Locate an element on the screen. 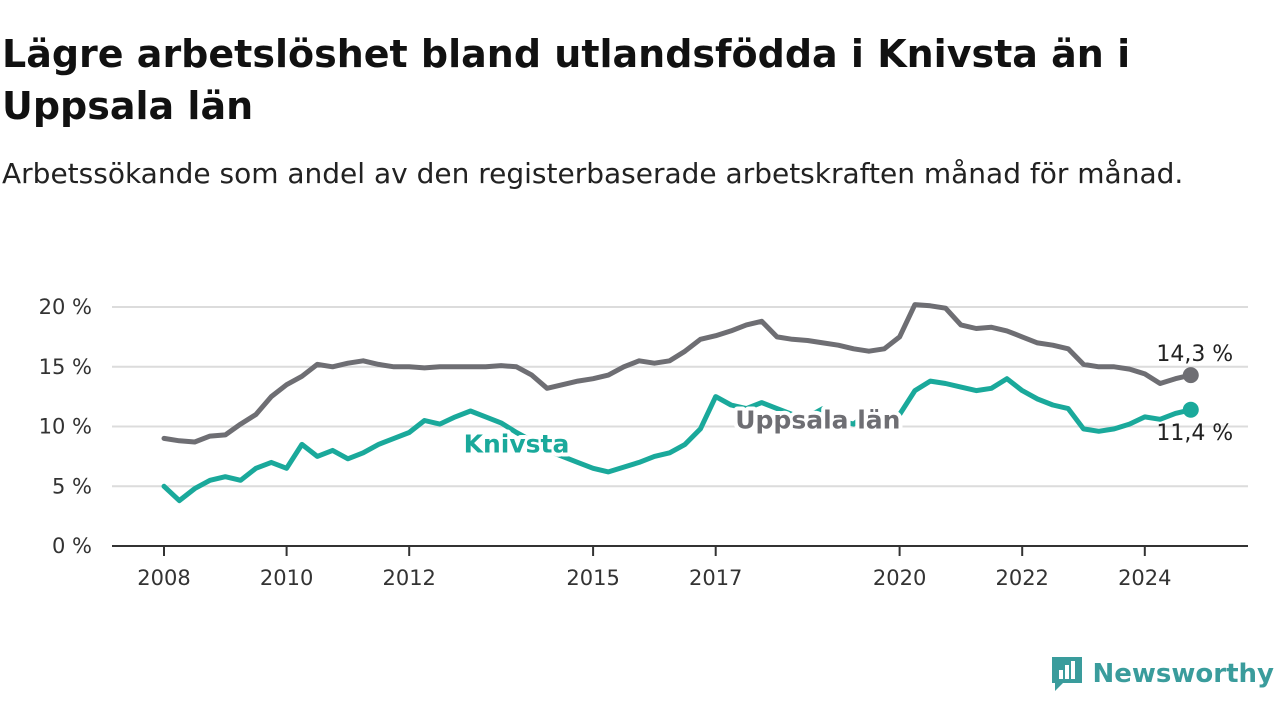 This screenshot has width=1280, height=720. series-label-halo: Uppsala län is located at coordinates (817, 419).